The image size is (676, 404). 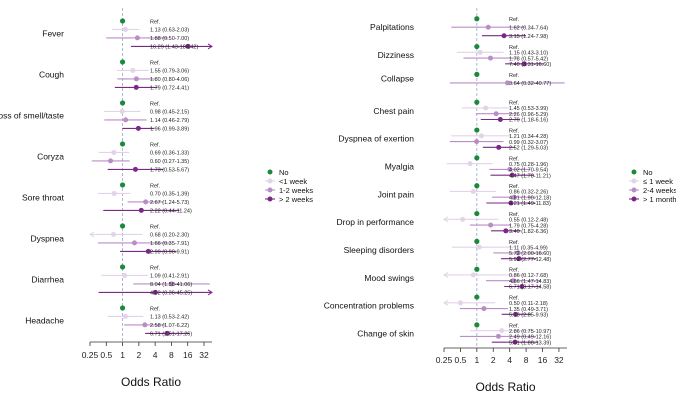 I want to click on group-label: Joint pain, so click(x=396, y=194).